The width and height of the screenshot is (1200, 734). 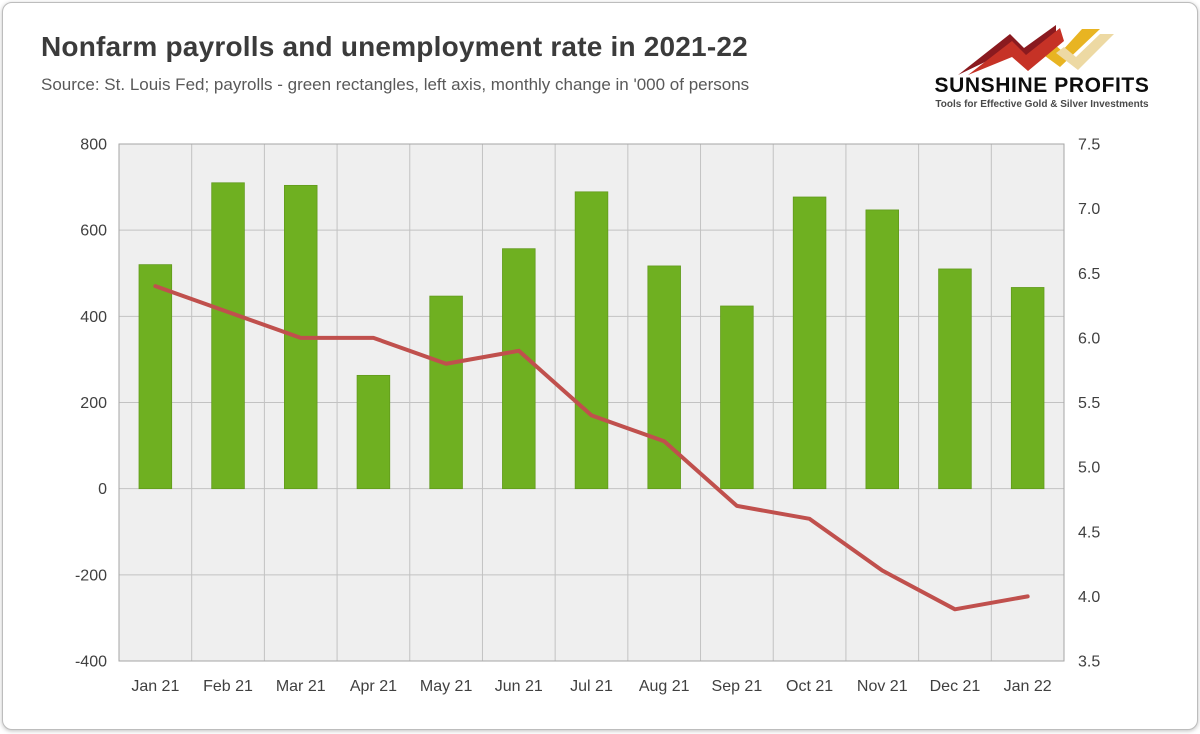 I want to click on svg-text: -200, so click(x=91, y=575).